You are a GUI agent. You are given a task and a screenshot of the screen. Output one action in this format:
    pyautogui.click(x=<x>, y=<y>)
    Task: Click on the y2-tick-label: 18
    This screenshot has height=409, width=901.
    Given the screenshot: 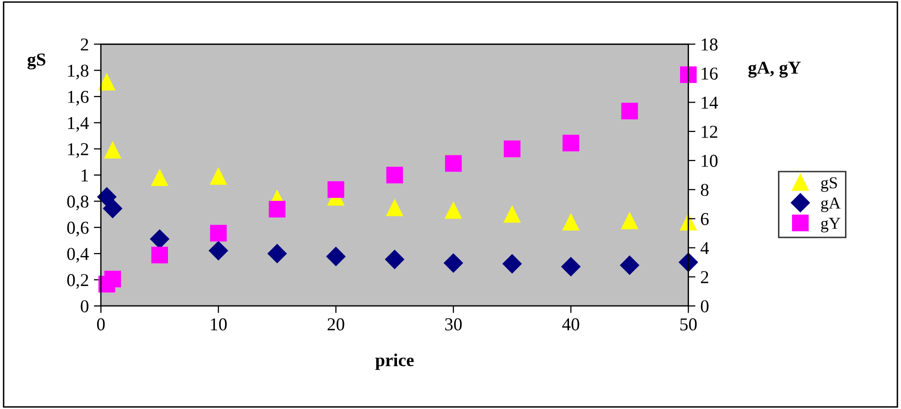 What is the action you would take?
    pyautogui.click(x=710, y=44)
    